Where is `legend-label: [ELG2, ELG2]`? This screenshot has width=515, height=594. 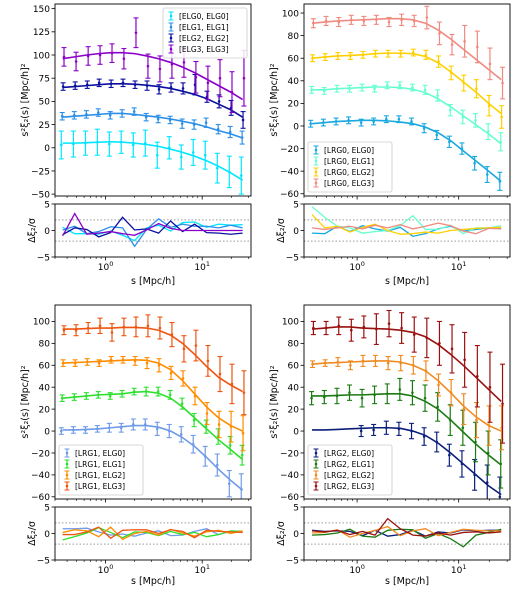 legend-label: [ELG2, ELG2] is located at coordinates (204, 38).